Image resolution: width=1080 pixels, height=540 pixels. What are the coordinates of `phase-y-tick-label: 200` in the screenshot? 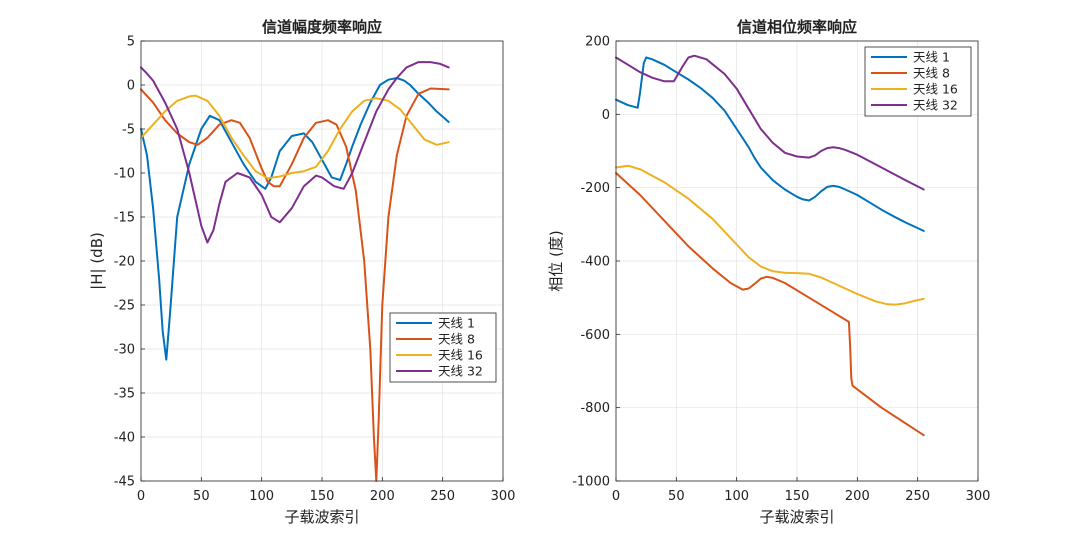 It's located at (597, 42).